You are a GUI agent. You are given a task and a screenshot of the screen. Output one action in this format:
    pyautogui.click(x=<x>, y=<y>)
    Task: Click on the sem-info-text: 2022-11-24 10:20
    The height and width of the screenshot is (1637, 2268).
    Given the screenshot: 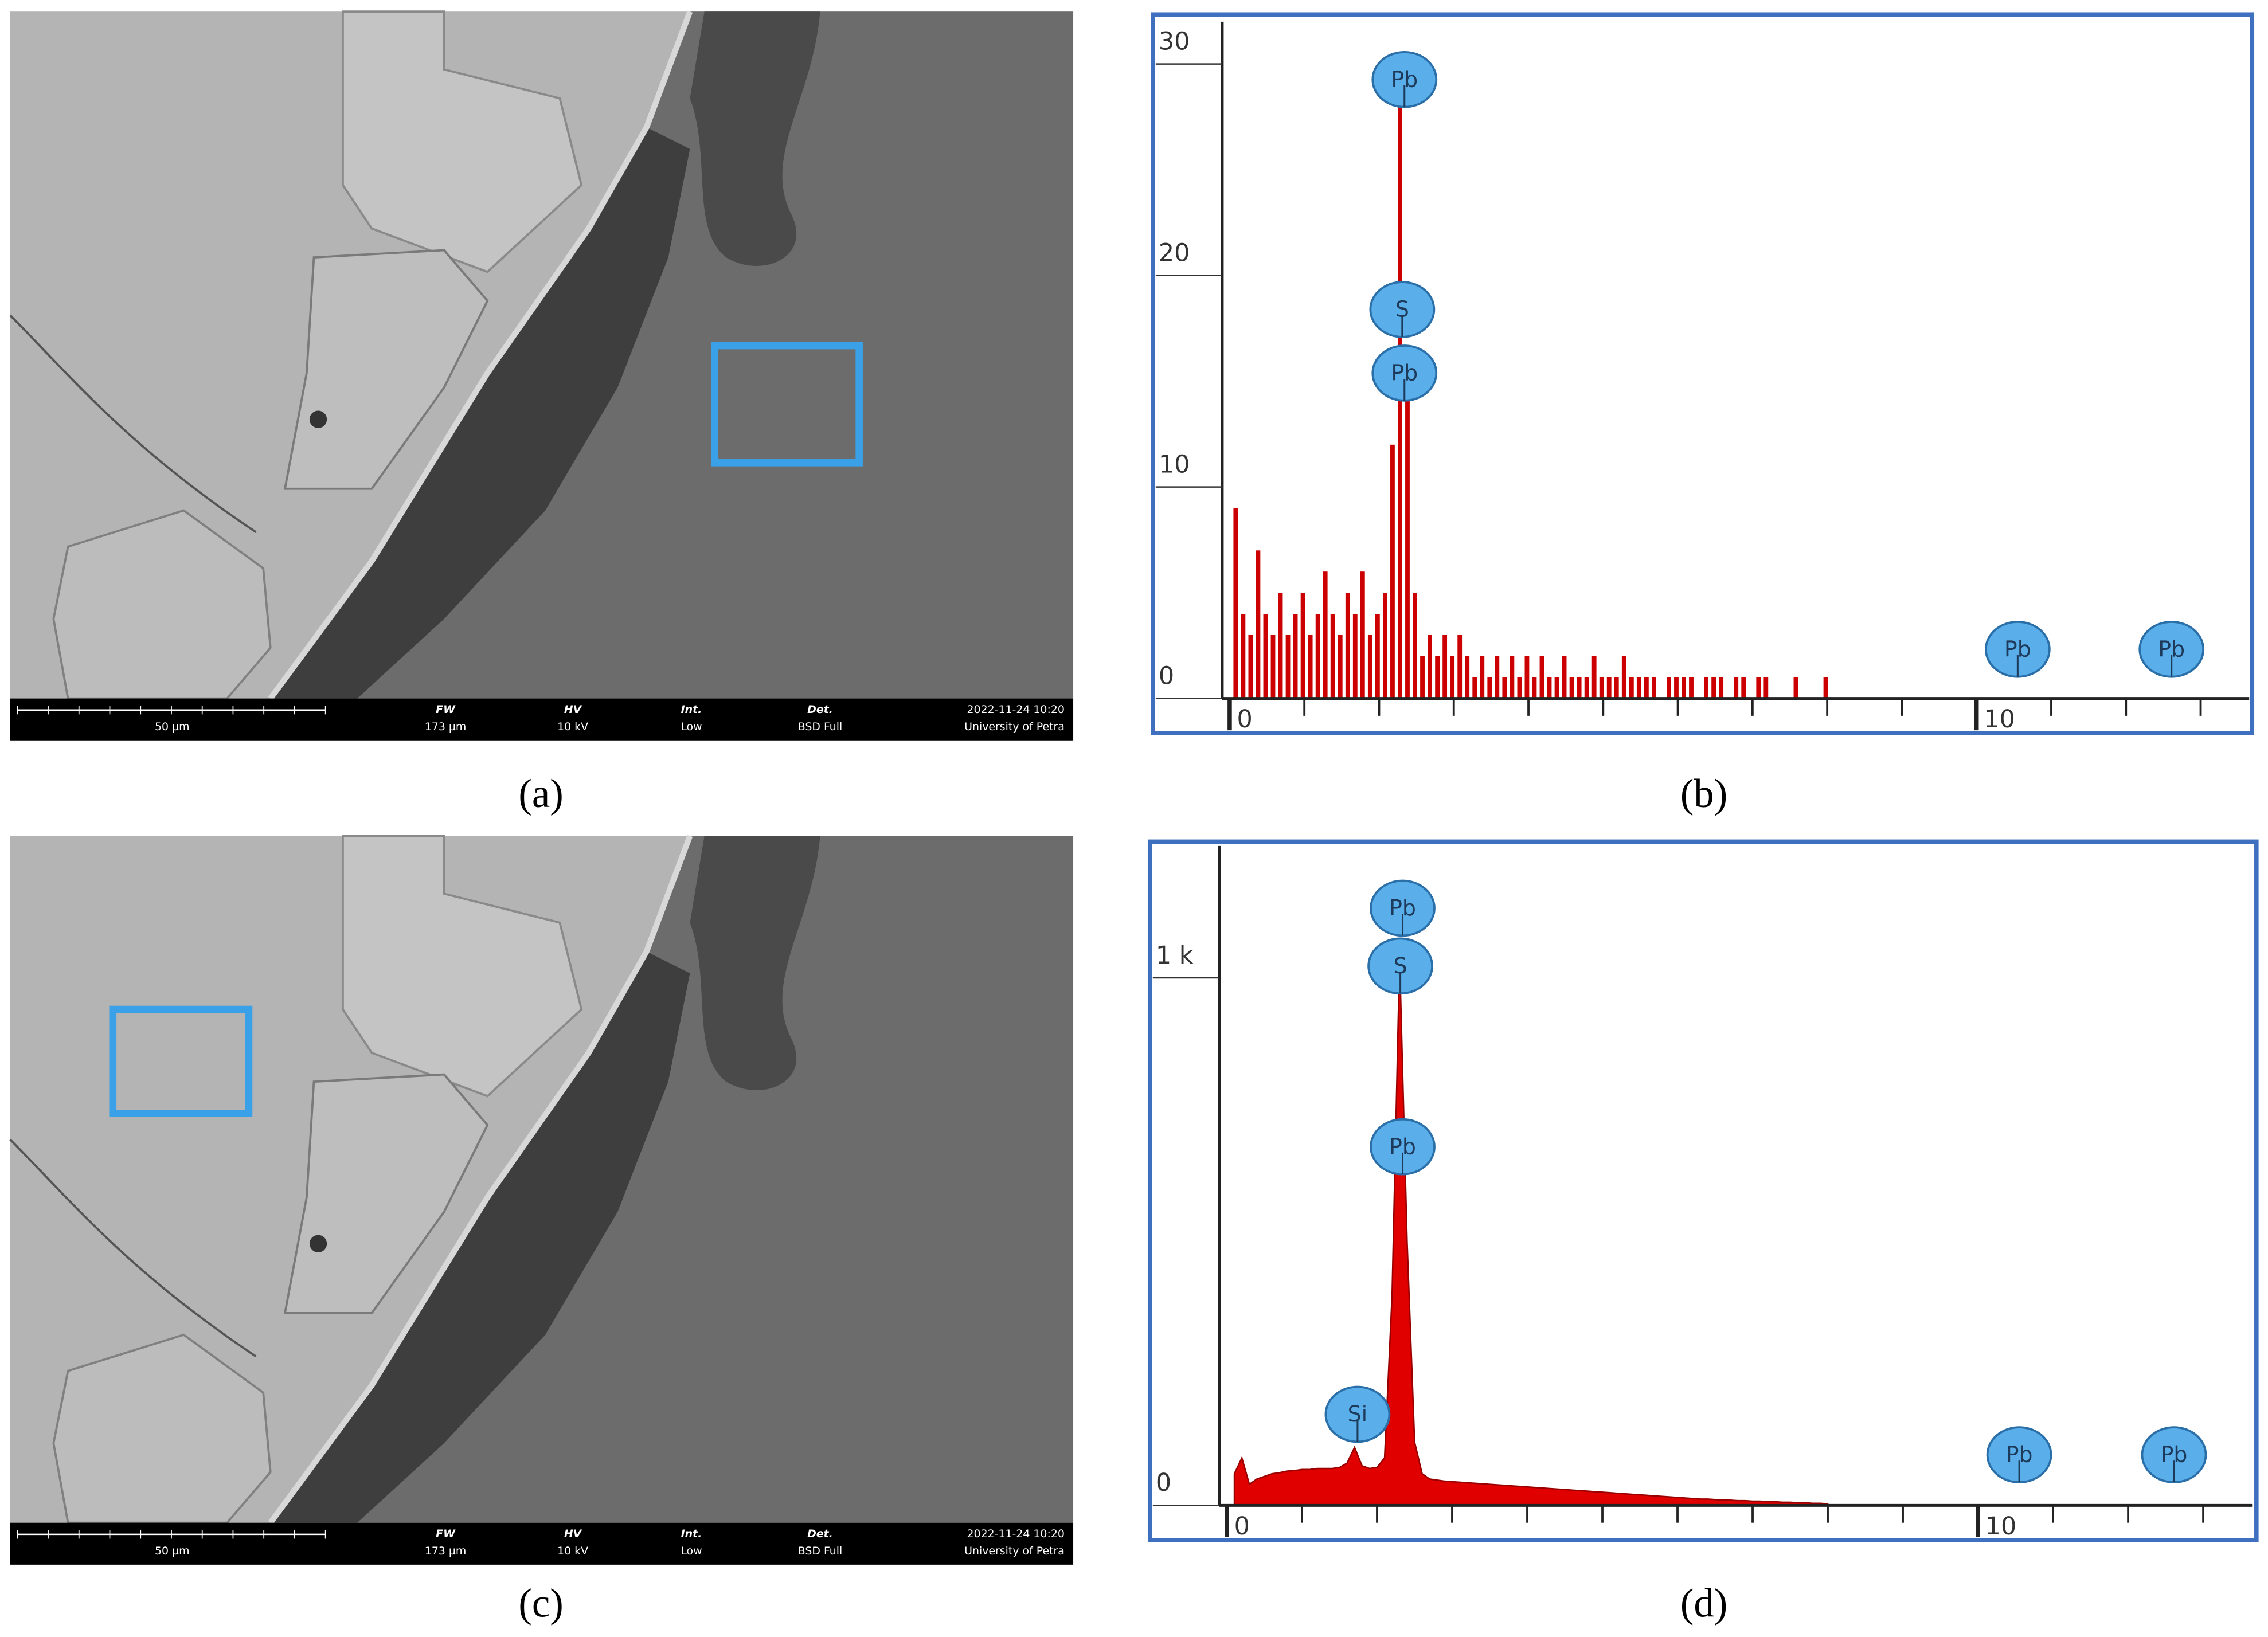 What is the action you would take?
    pyautogui.click(x=1016, y=1534)
    